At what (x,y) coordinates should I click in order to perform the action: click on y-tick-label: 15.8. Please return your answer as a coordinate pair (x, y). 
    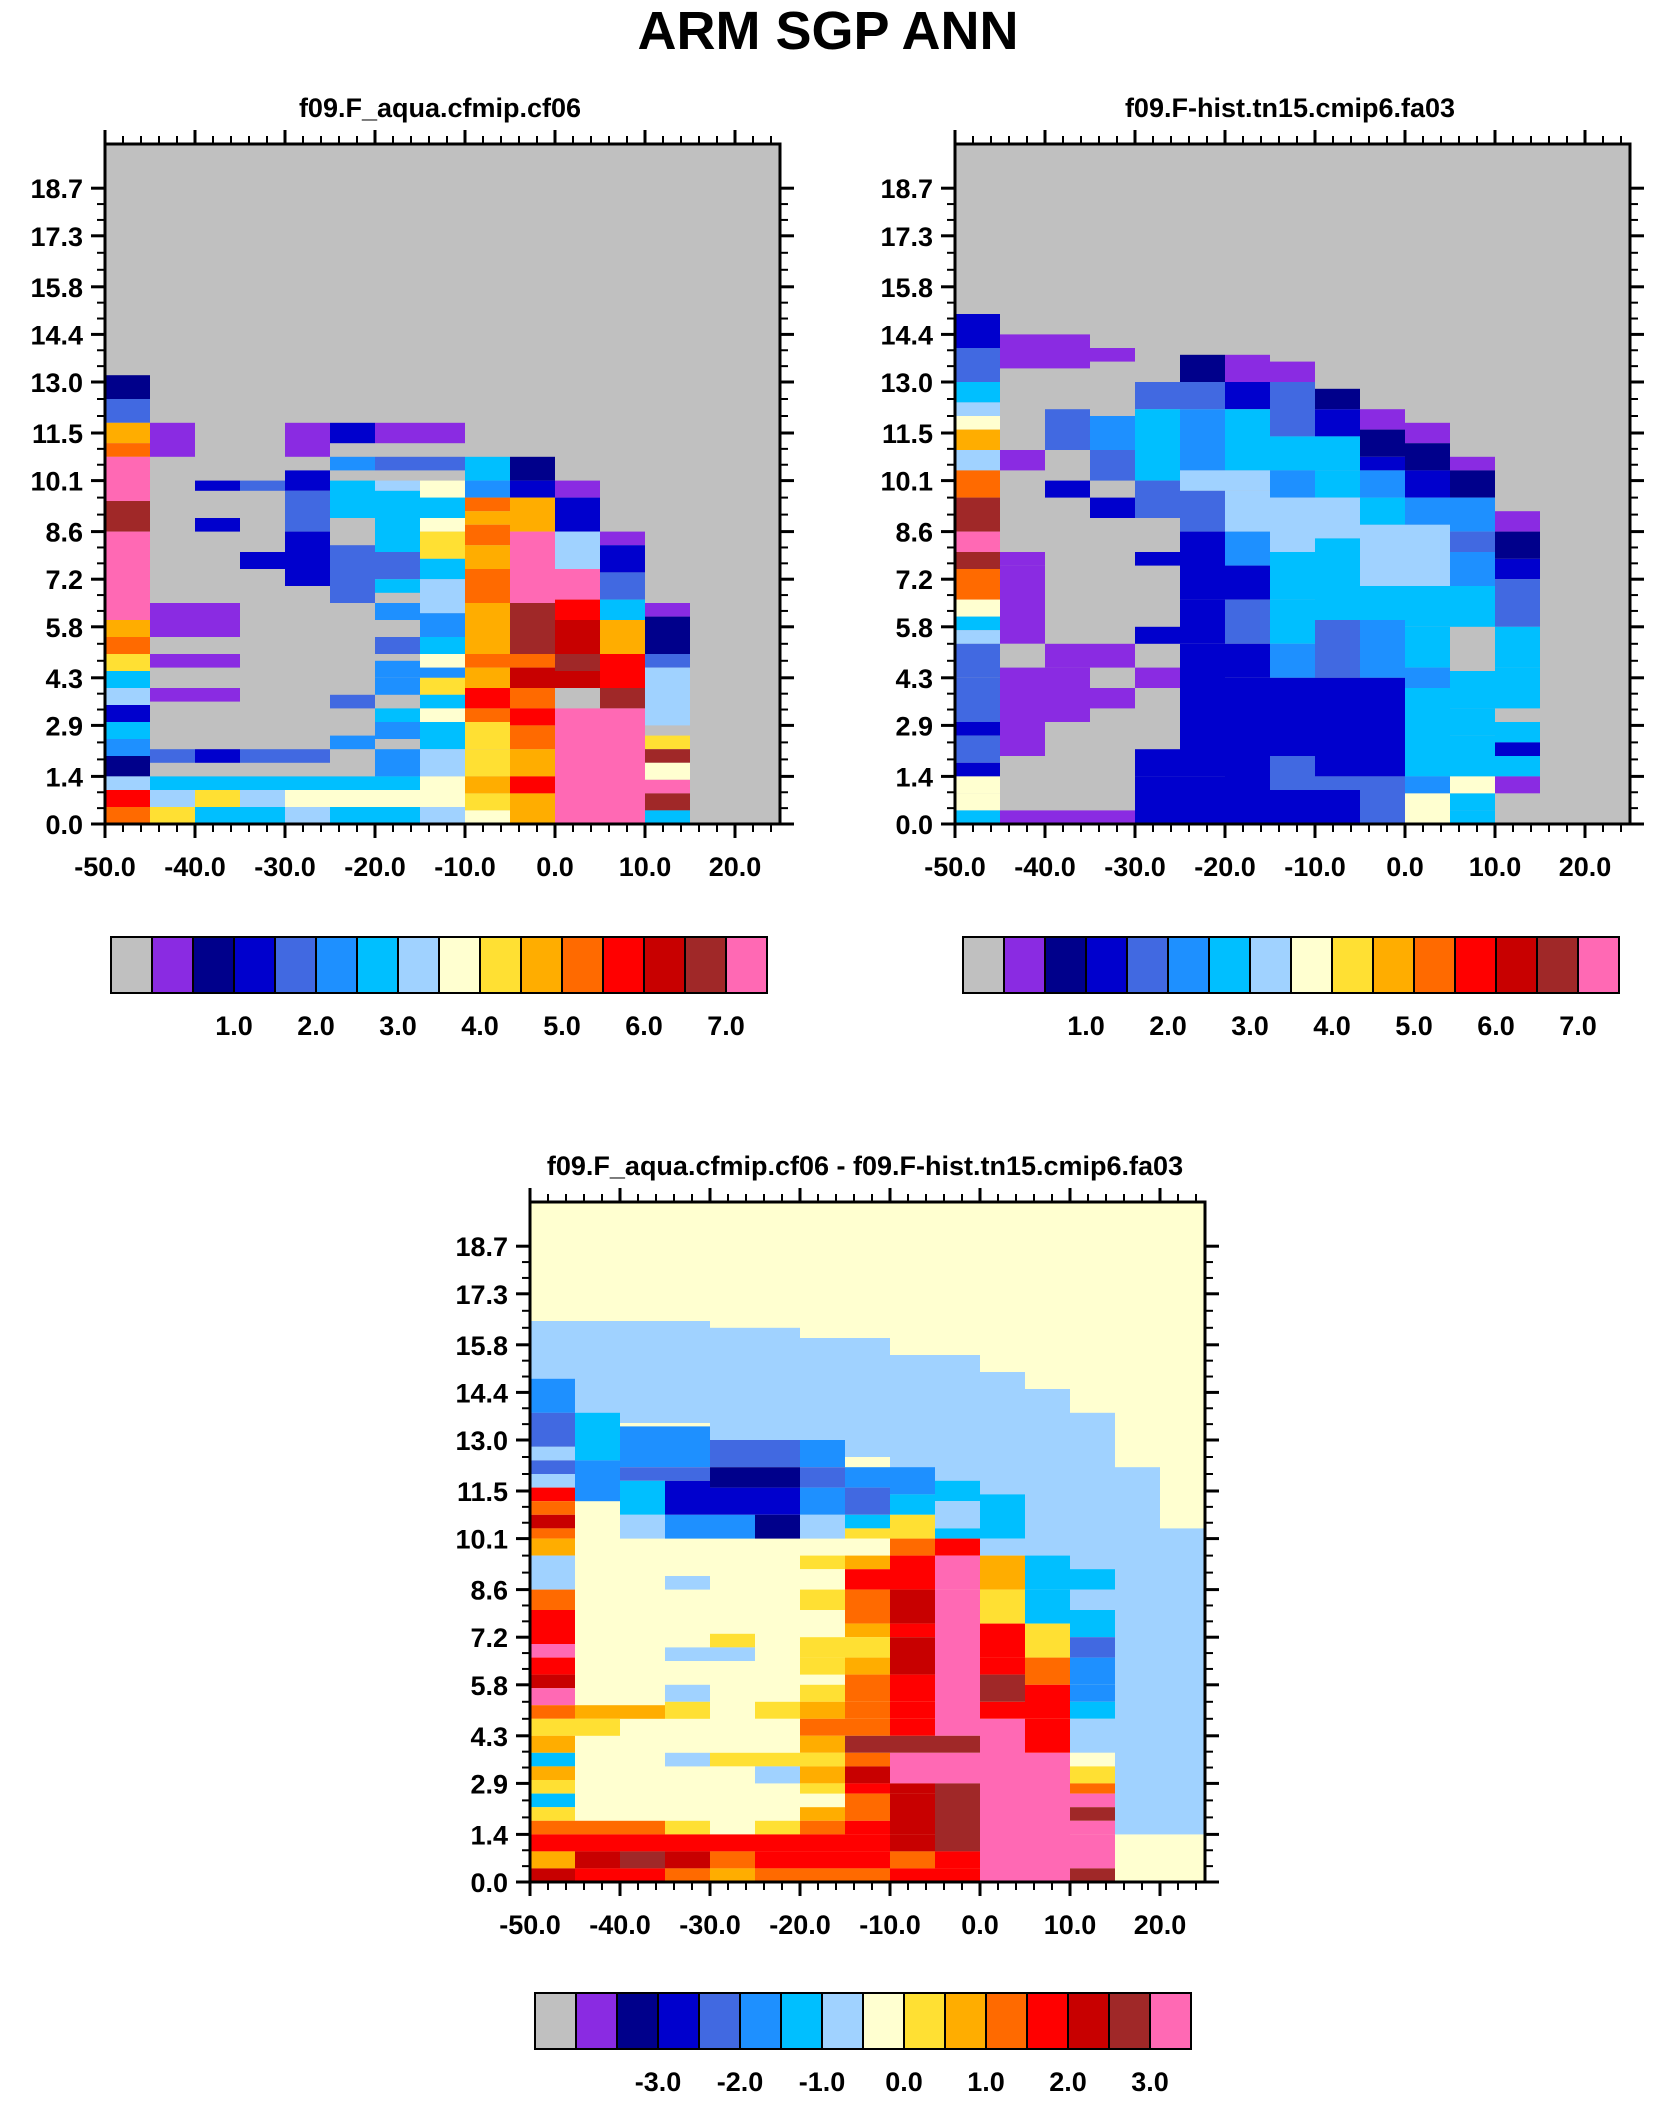
    Looking at the image, I should click on (56, 288).